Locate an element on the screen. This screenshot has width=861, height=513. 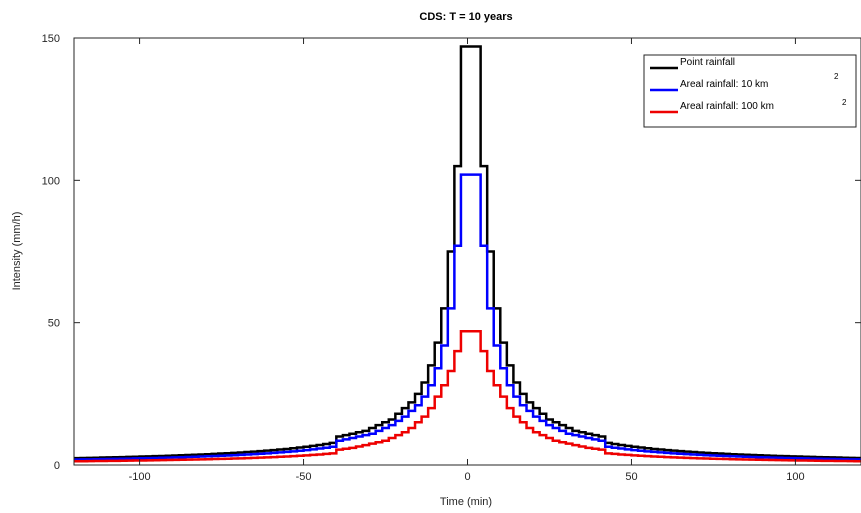
y-tick-label: 150 is located at coordinates (51, 39).